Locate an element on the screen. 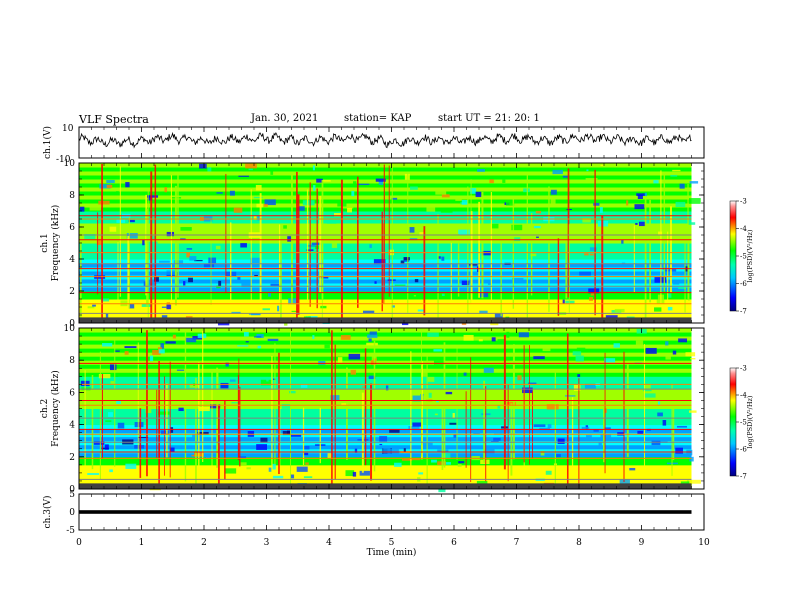  y-tick-label: 4 is located at coordinates (72, 426).